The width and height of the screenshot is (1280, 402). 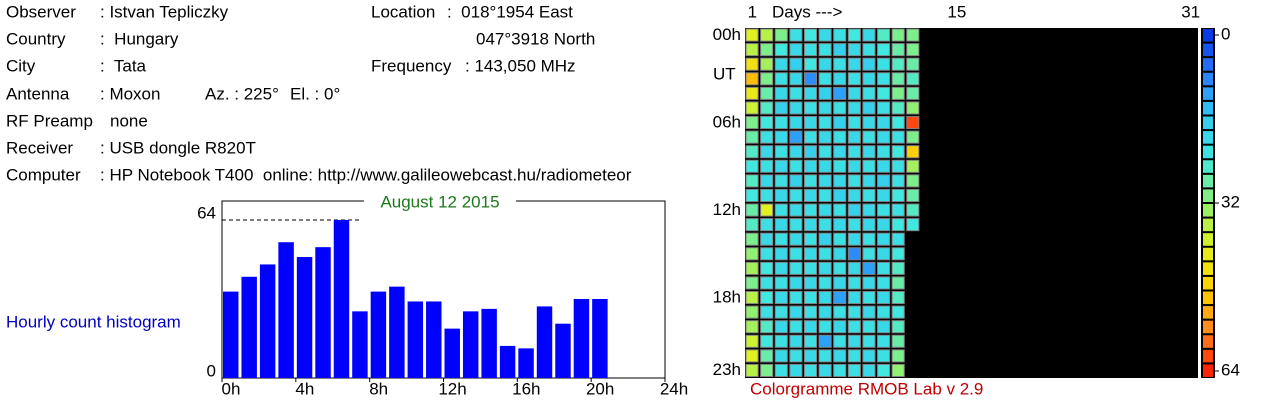 I want to click on colorgramme-title: Colorgramme RMOB Lab v 2.9, so click(x=866, y=388).